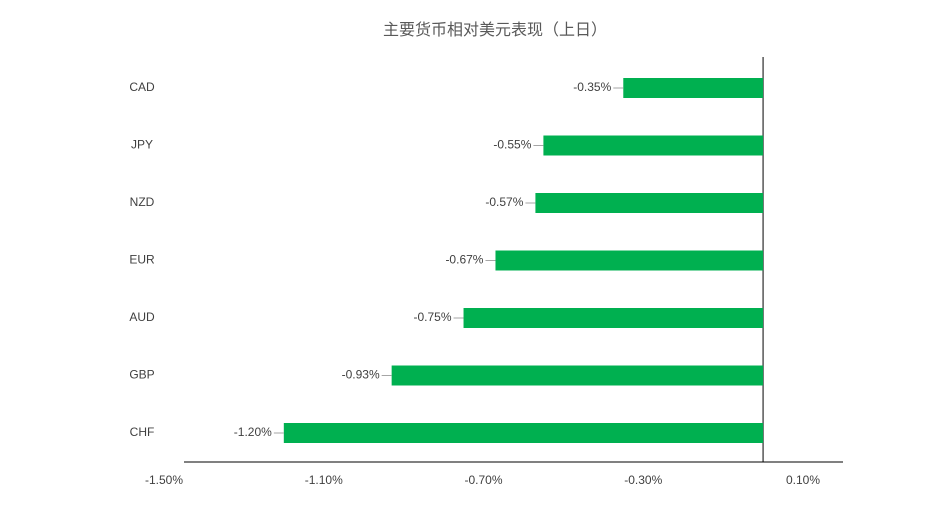 The height and width of the screenshot is (514, 935). I want to click on y-tick-label: EUR, so click(142, 260).